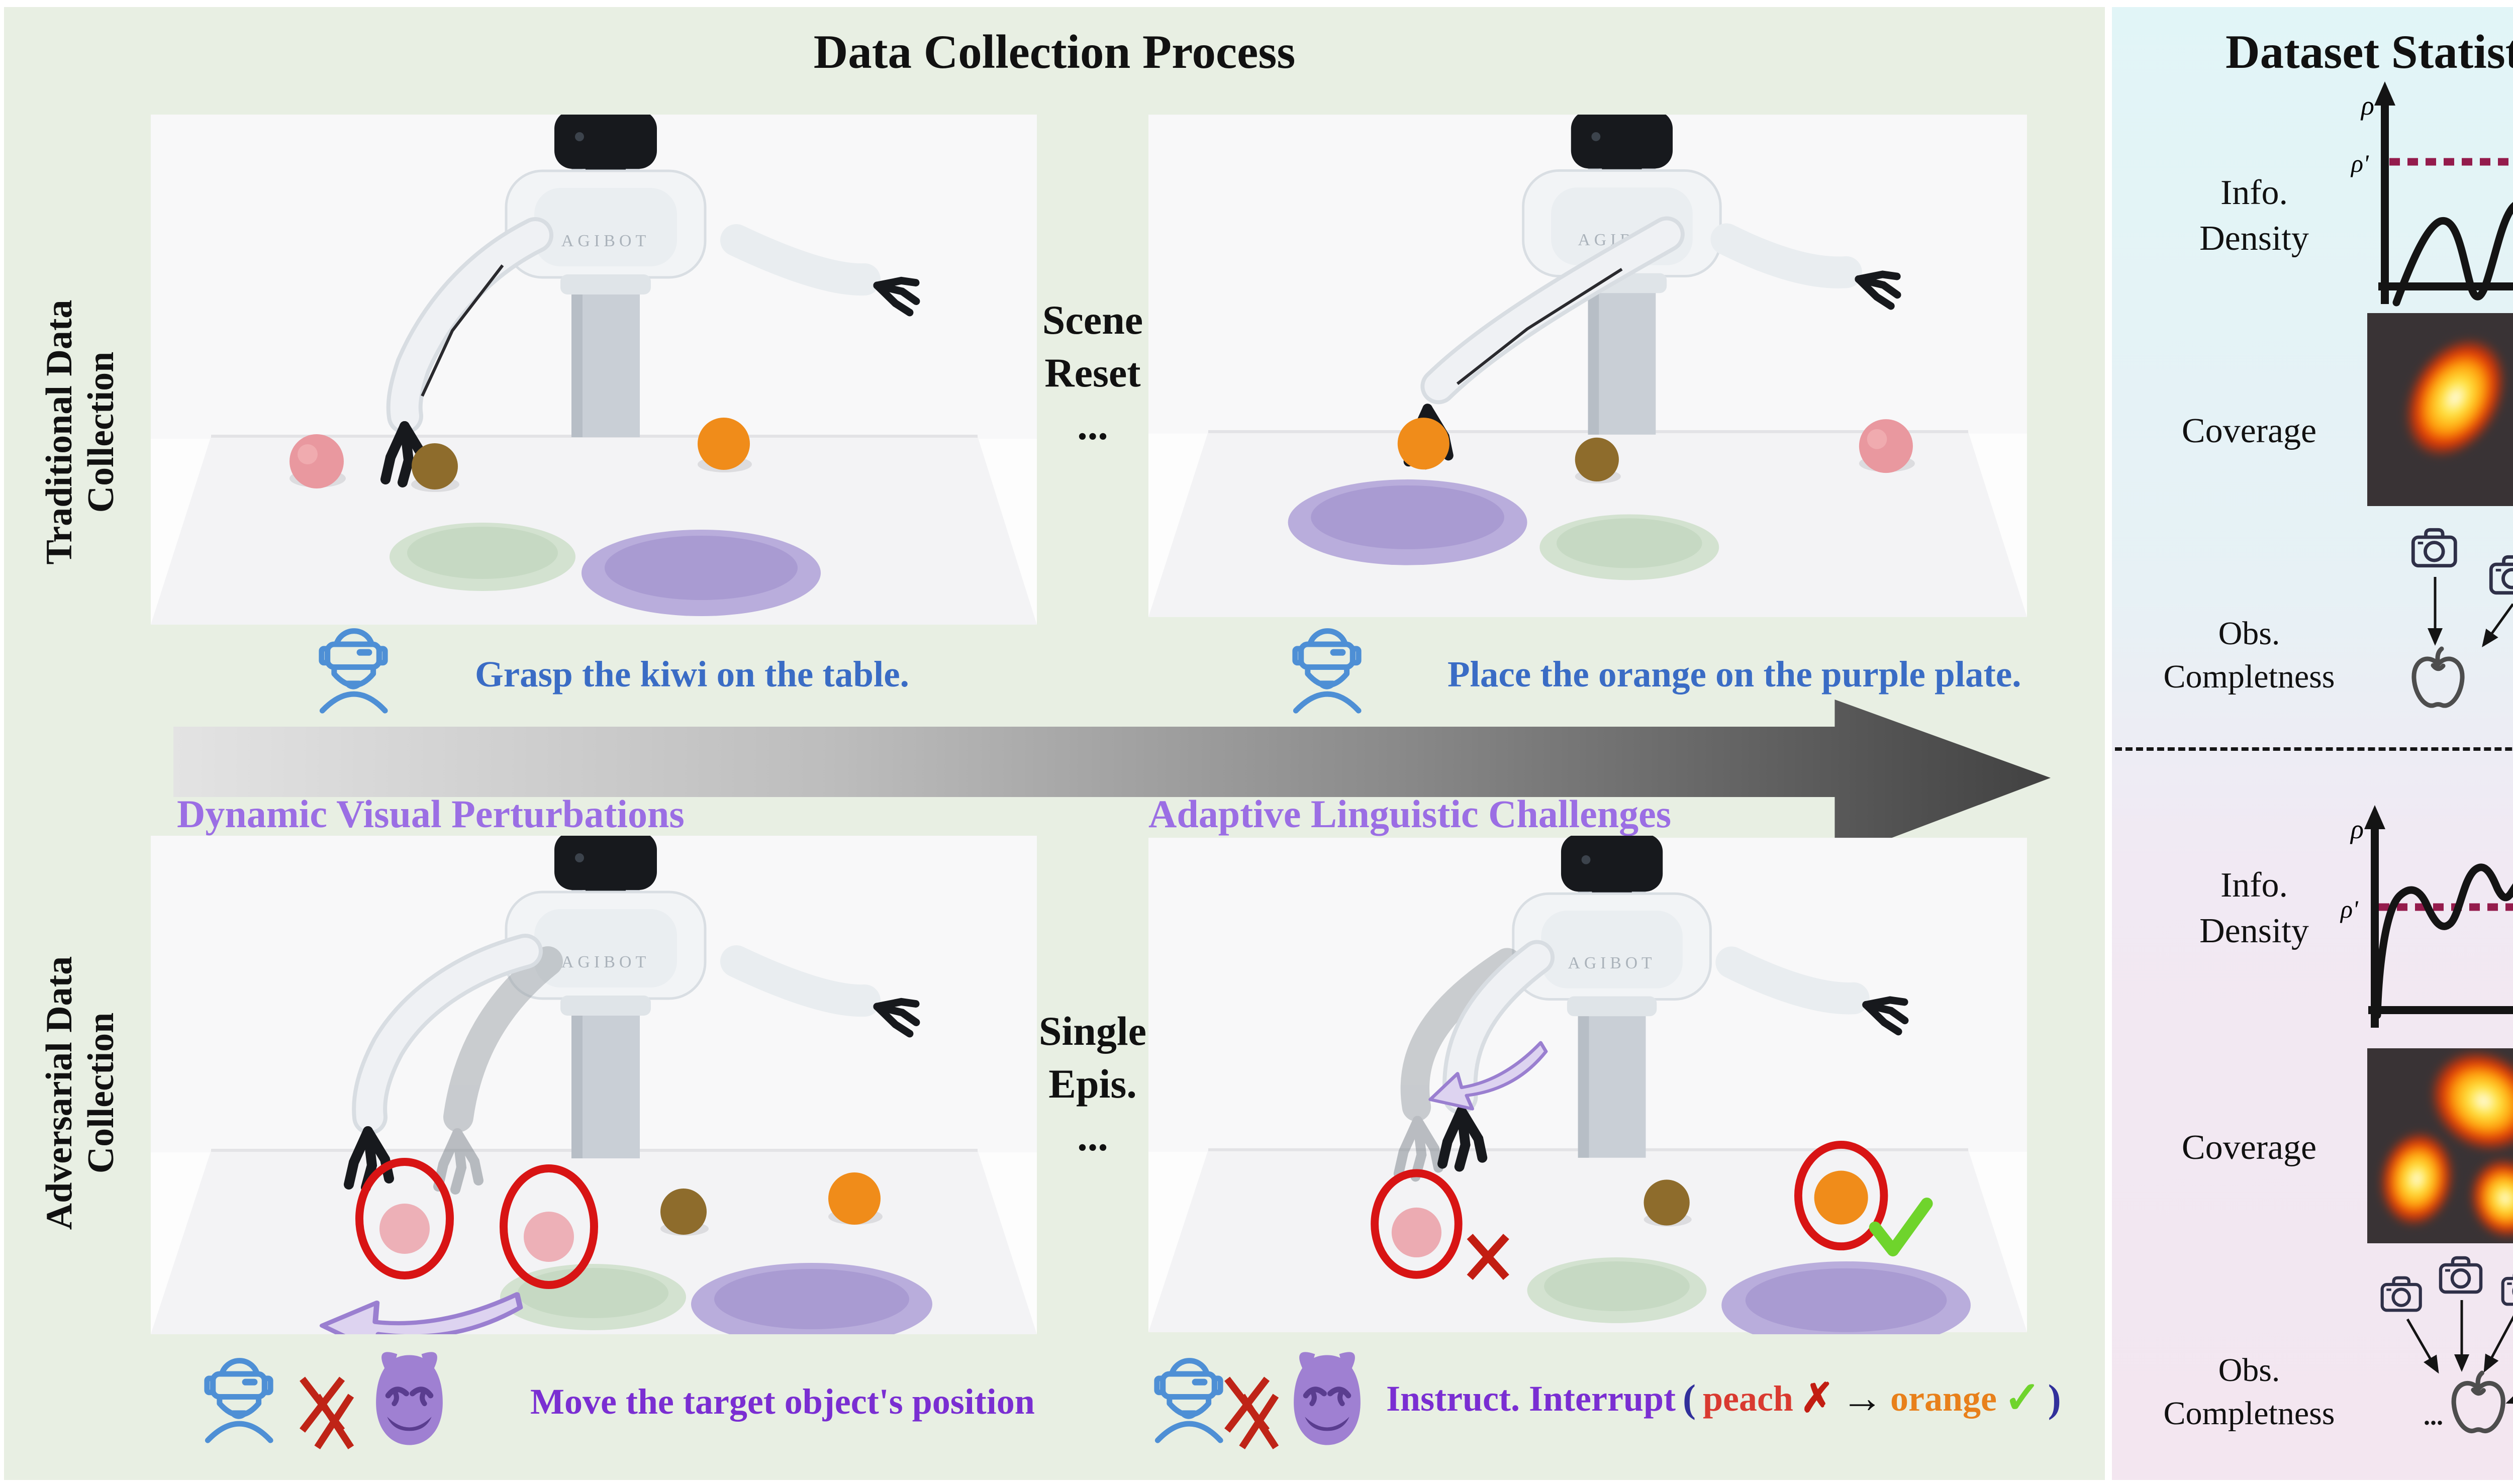 The width and height of the screenshot is (2513, 1484). Describe the element at coordinates (1440, 1225) in the screenshot. I see `red-circle-peach-annotation` at that location.